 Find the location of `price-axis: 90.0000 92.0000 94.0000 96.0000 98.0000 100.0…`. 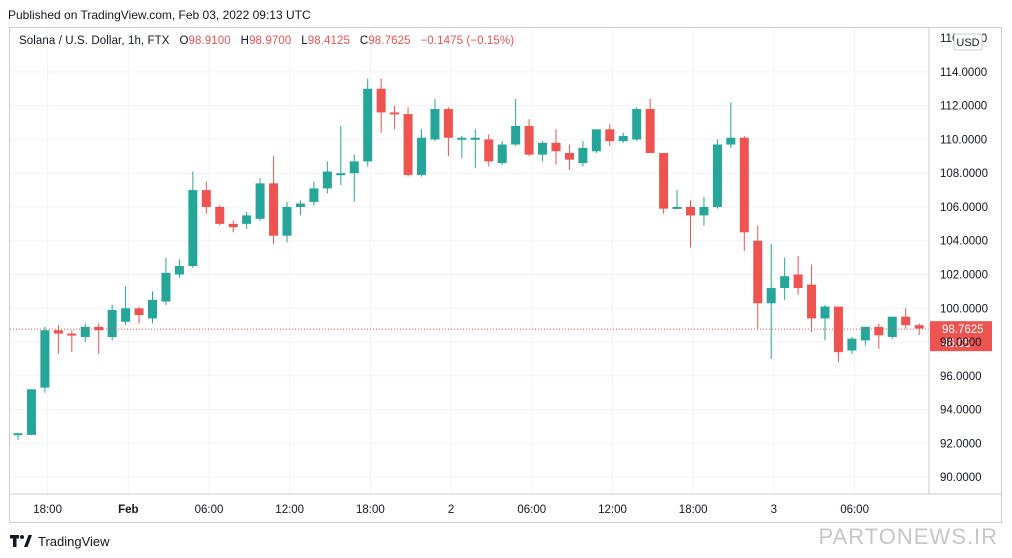

price-axis: 90.0000 92.0000 94.0000 96.0000 98.0000 100.0… is located at coordinates (958, 261).